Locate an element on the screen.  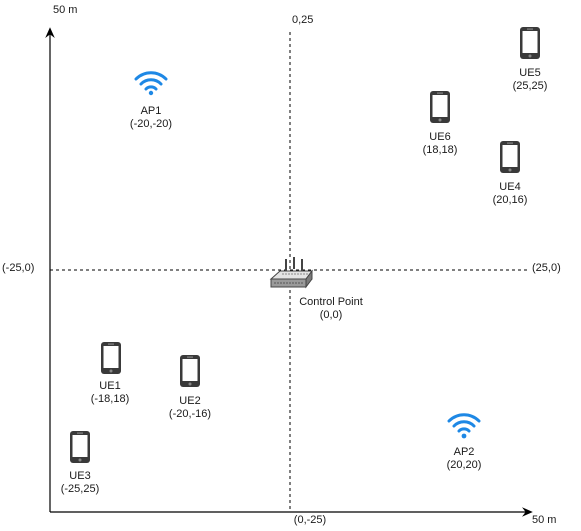
ue5-name: UE5 is located at coordinates (530, 73).